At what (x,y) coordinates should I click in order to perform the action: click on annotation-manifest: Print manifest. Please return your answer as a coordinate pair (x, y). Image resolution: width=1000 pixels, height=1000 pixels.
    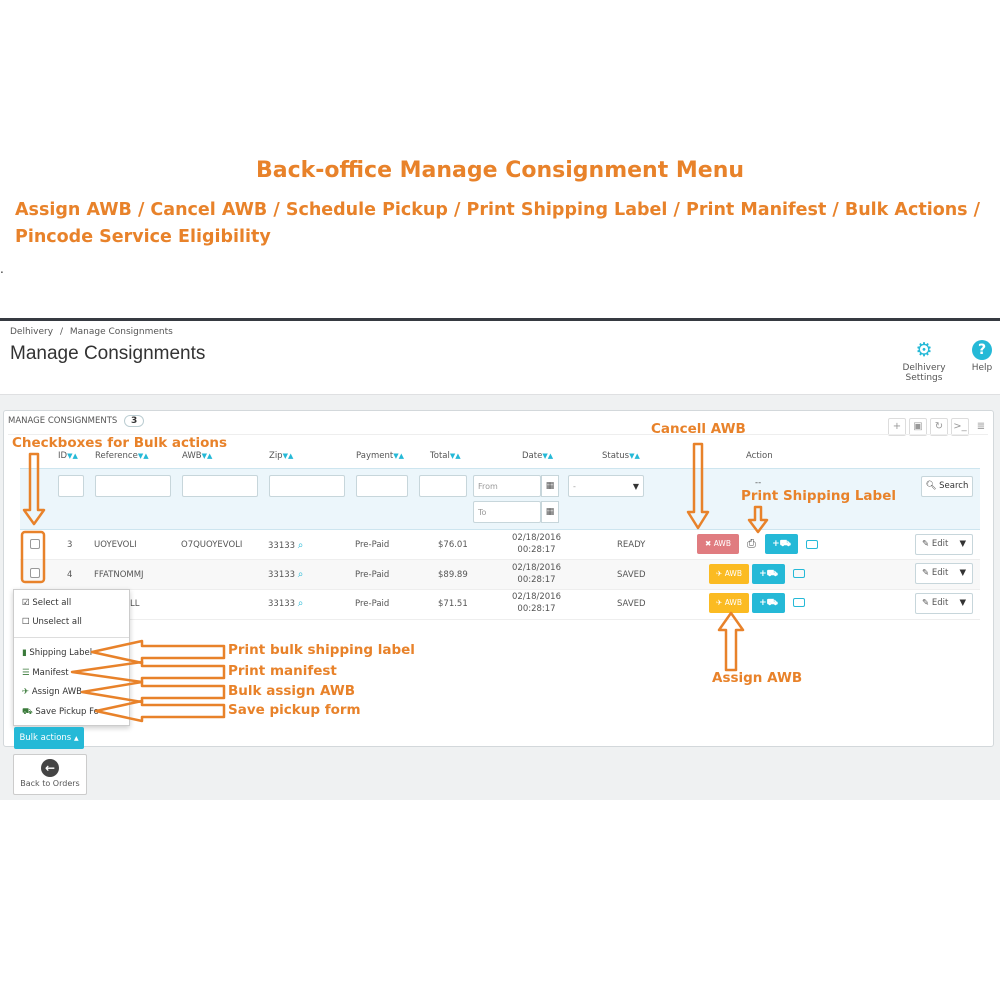
    Looking at the image, I should click on (282, 671).